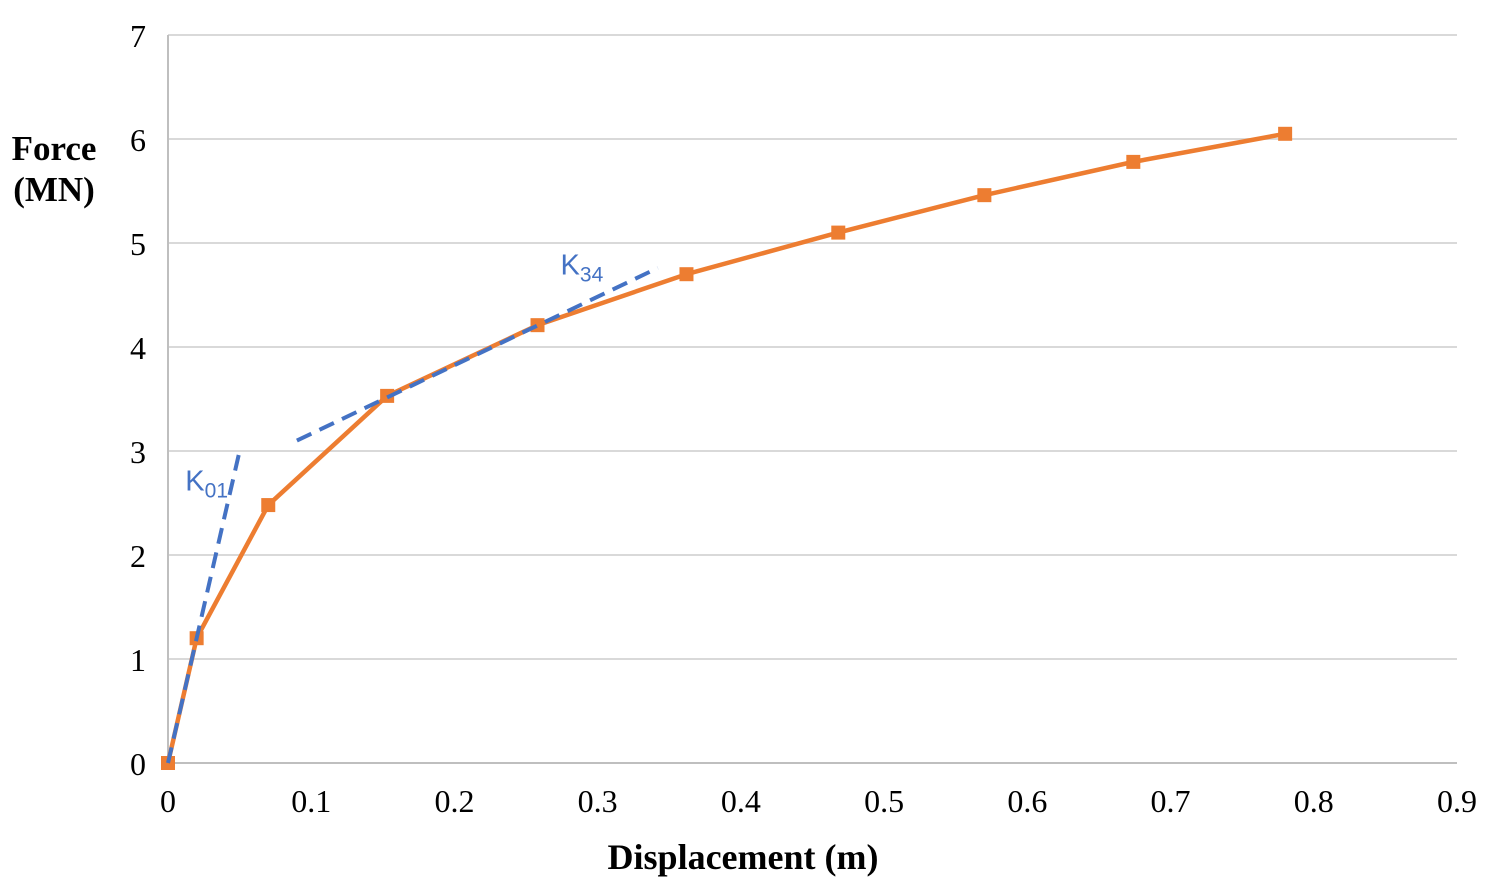 The width and height of the screenshot is (1488, 885). What do you see at coordinates (454, 801) in the screenshot?
I see `x-tick-label-0.2: 0.2` at bounding box center [454, 801].